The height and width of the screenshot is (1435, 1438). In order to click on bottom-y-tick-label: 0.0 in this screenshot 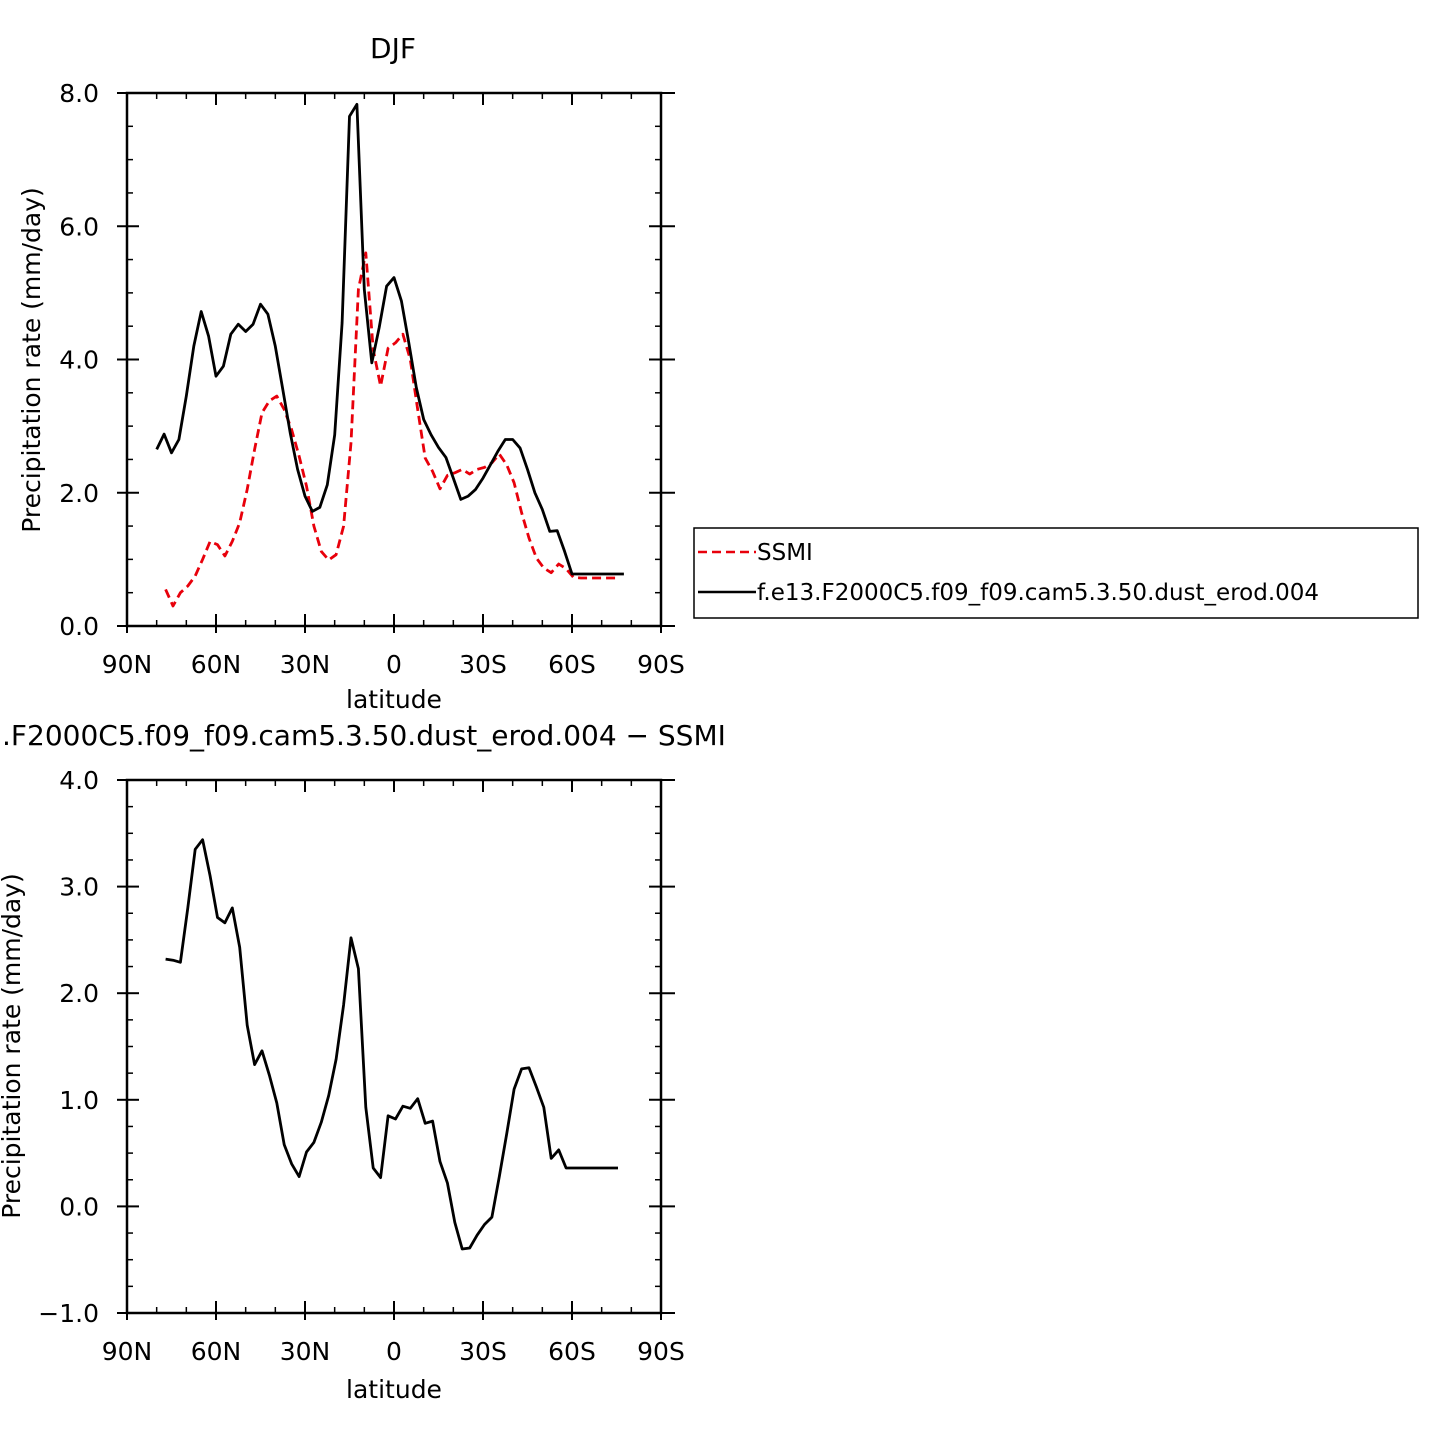, I will do `click(79, 1206)`.